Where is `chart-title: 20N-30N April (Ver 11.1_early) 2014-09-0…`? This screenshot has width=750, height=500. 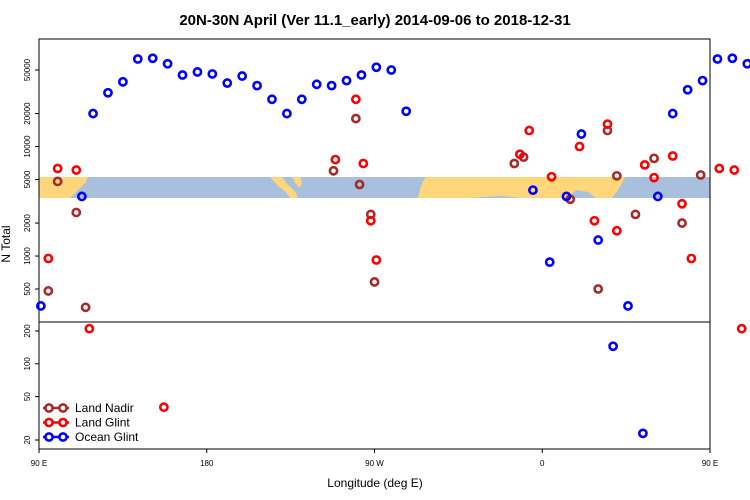
chart-title: 20N-30N April (Ver 11.1_early) 2014-09-0… is located at coordinates (374, 20).